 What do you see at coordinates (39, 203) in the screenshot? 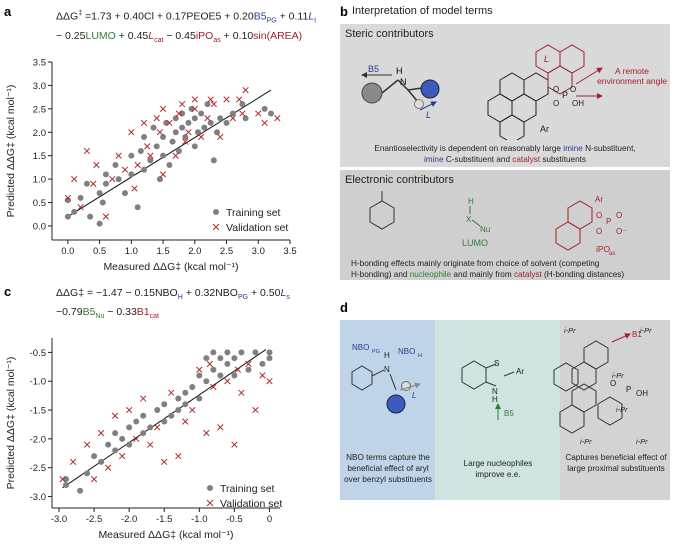
I see `y-tick-label: 0.5` at bounding box center [39, 203].